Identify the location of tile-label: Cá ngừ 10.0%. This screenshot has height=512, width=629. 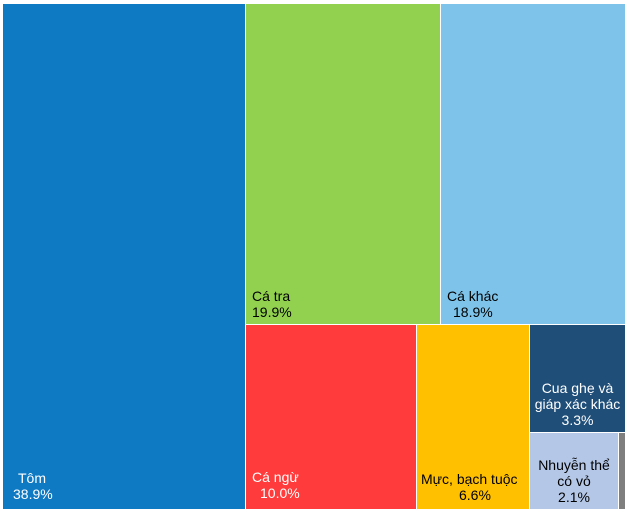
(276, 485).